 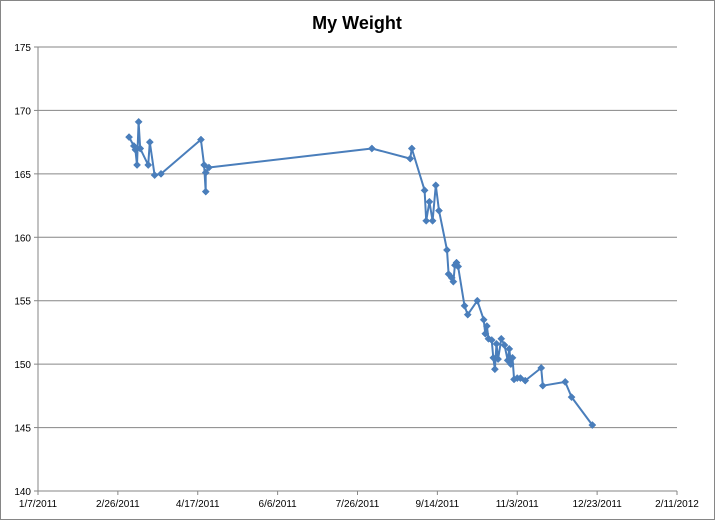 What do you see at coordinates (22, 365) in the screenshot?
I see `y-tick-label: 150` at bounding box center [22, 365].